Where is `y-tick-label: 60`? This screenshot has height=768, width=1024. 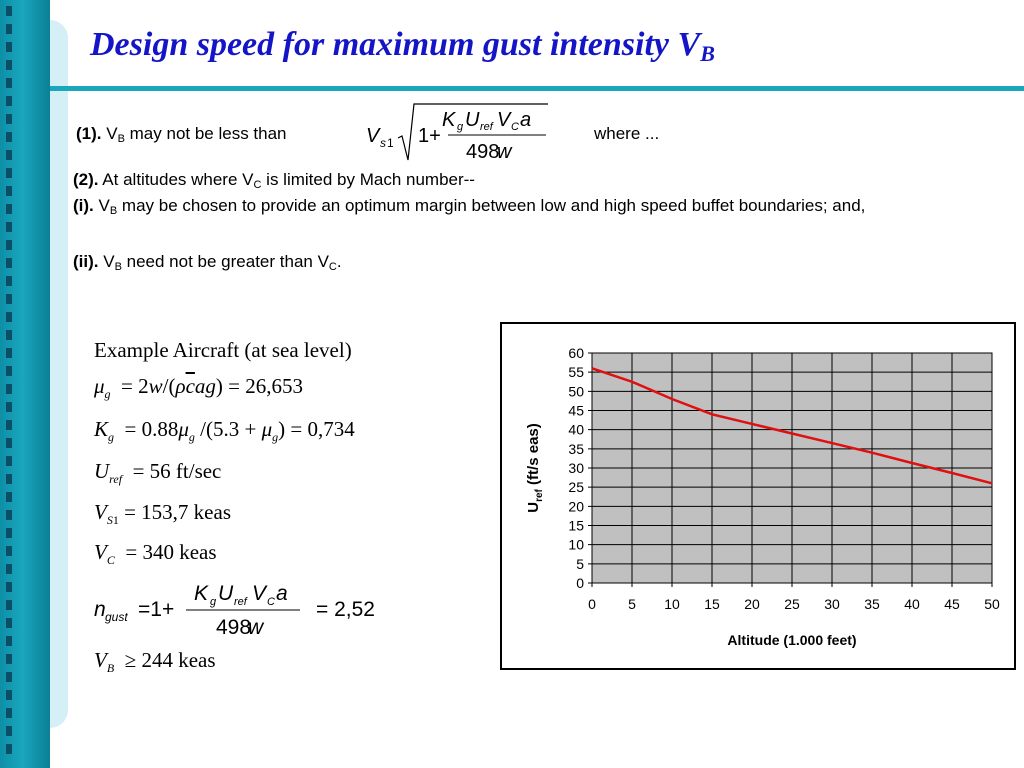 y-tick-label: 60 is located at coordinates (576, 353).